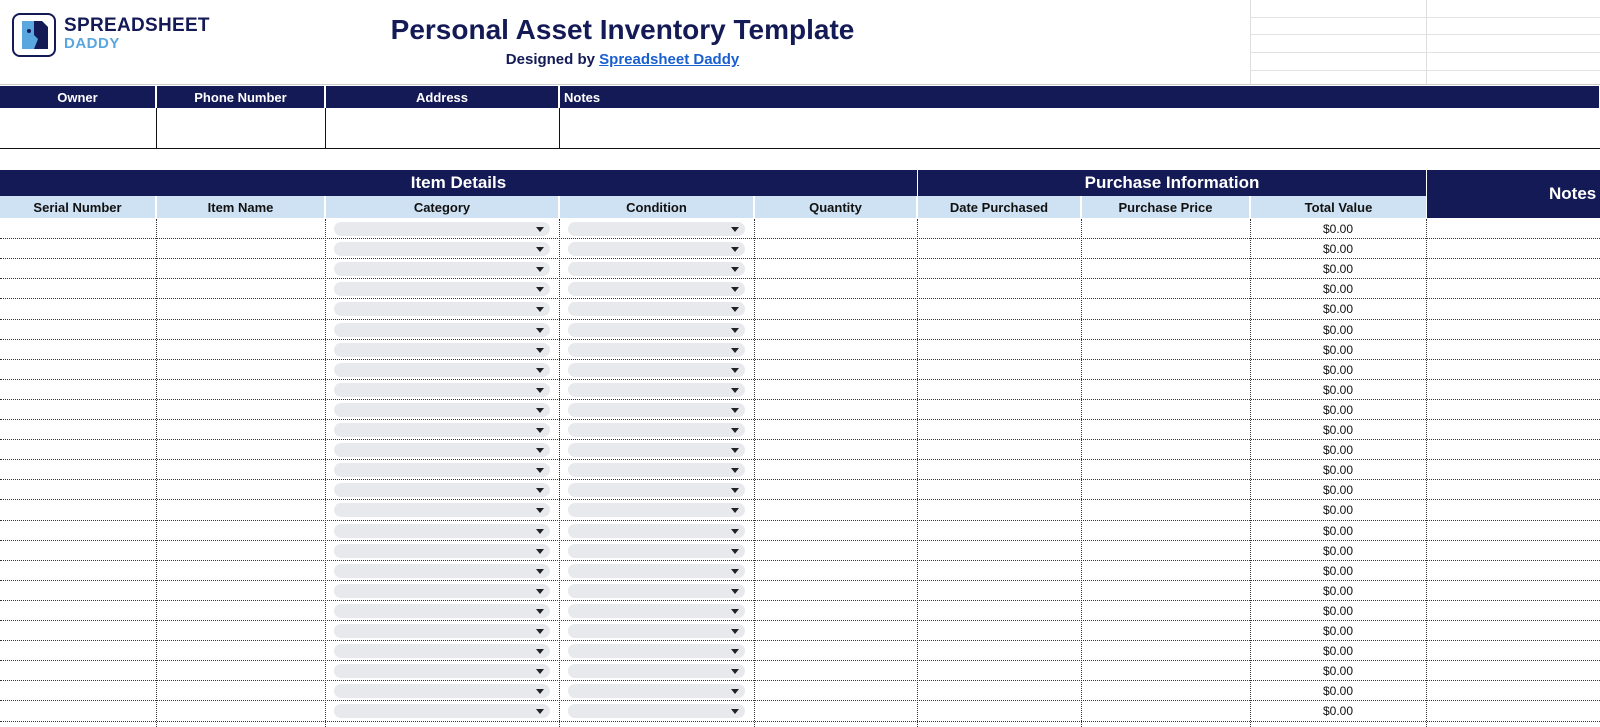 The height and width of the screenshot is (727, 1600). What do you see at coordinates (669, 59) in the screenshot?
I see `subtitle-link: Spreadsheet Daddy` at bounding box center [669, 59].